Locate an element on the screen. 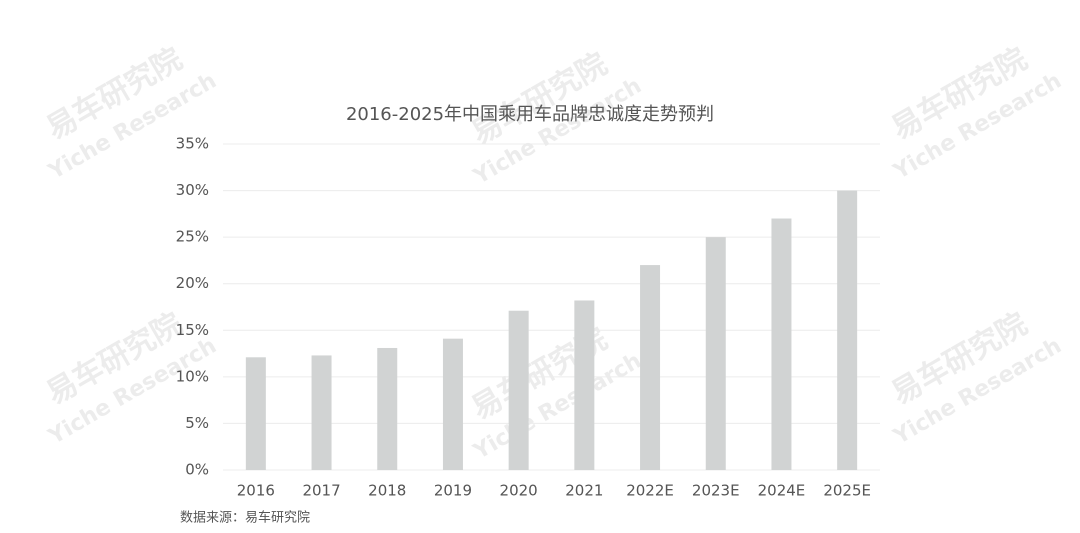 The image size is (1080, 533). y-tick-label: 0% is located at coordinates (197, 470).